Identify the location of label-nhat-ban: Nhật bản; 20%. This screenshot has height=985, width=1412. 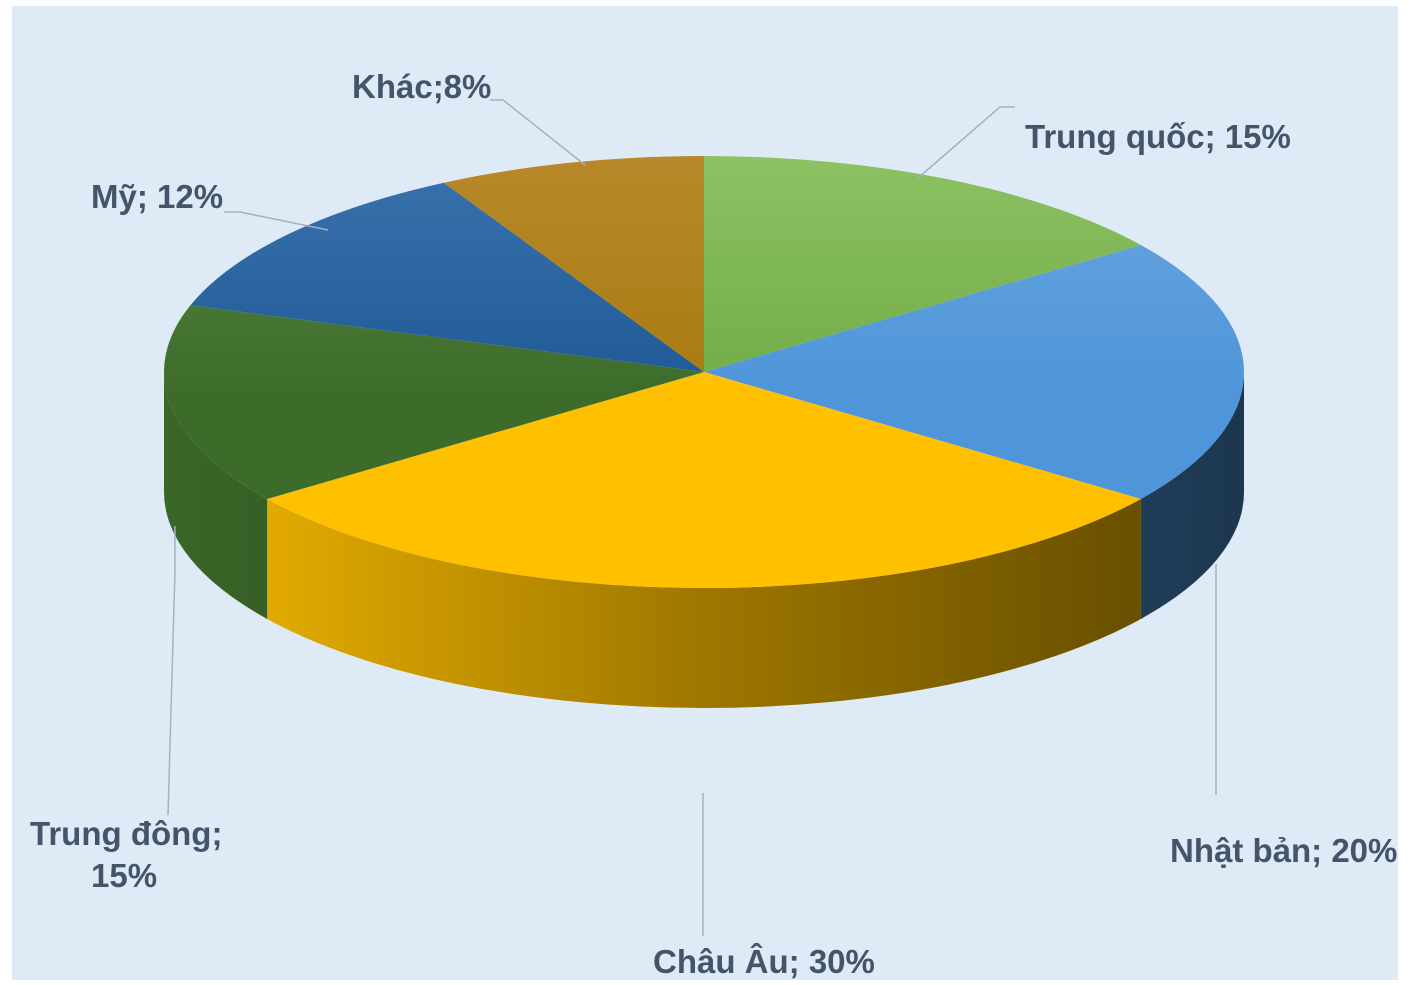
(1283, 850).